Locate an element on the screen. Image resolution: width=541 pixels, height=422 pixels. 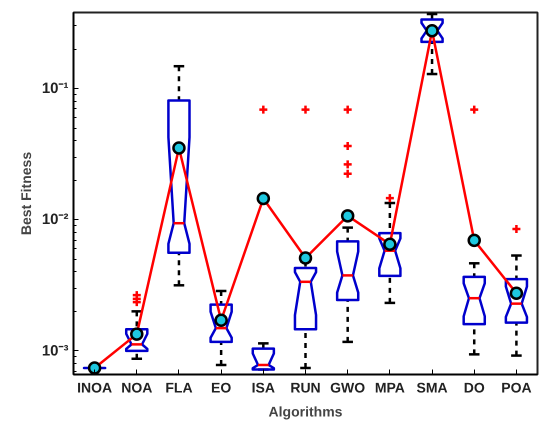
x-tick-label: ISA is located at coordinates (263, 388).